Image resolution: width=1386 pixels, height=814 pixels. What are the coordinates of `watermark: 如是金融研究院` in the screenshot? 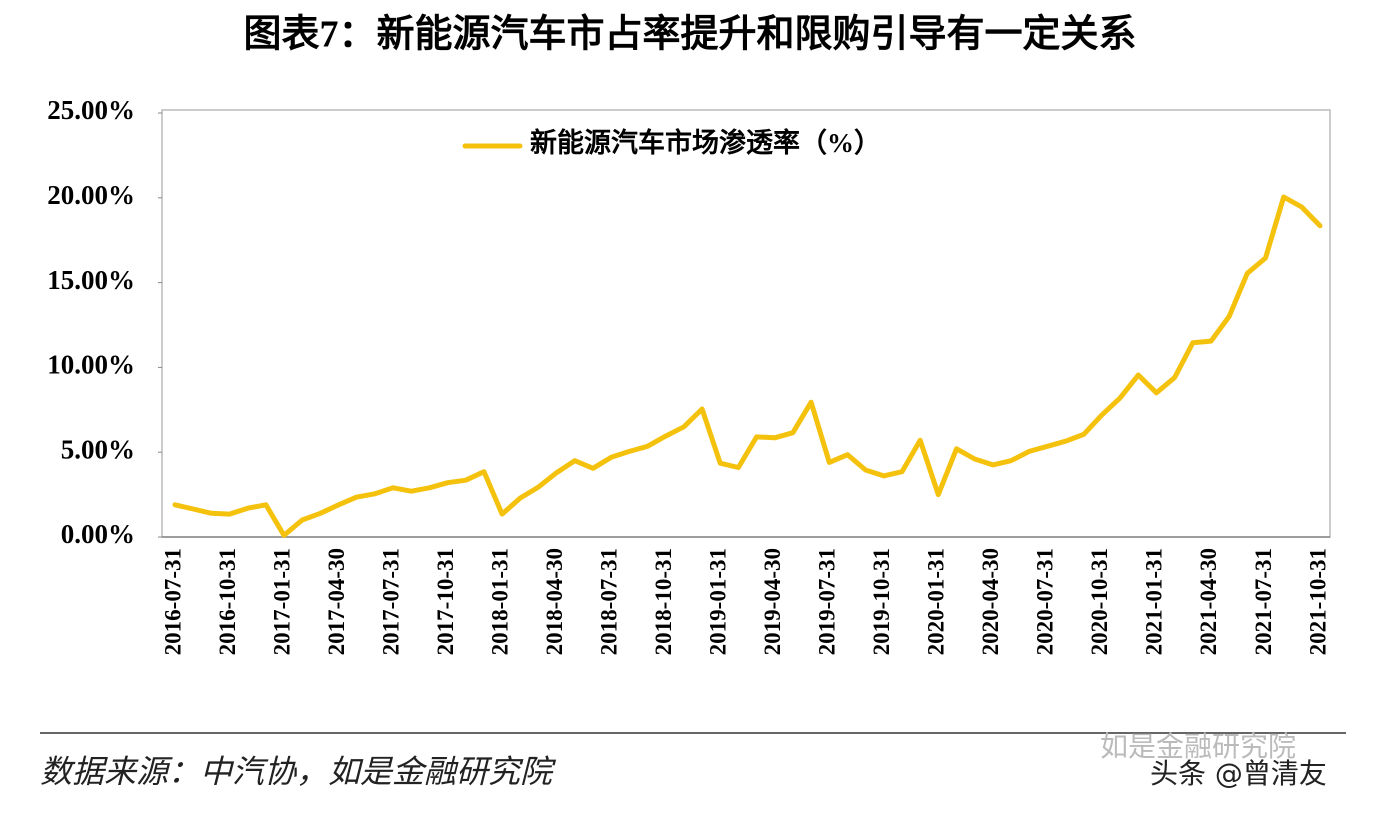 It's located at (1198, 746).